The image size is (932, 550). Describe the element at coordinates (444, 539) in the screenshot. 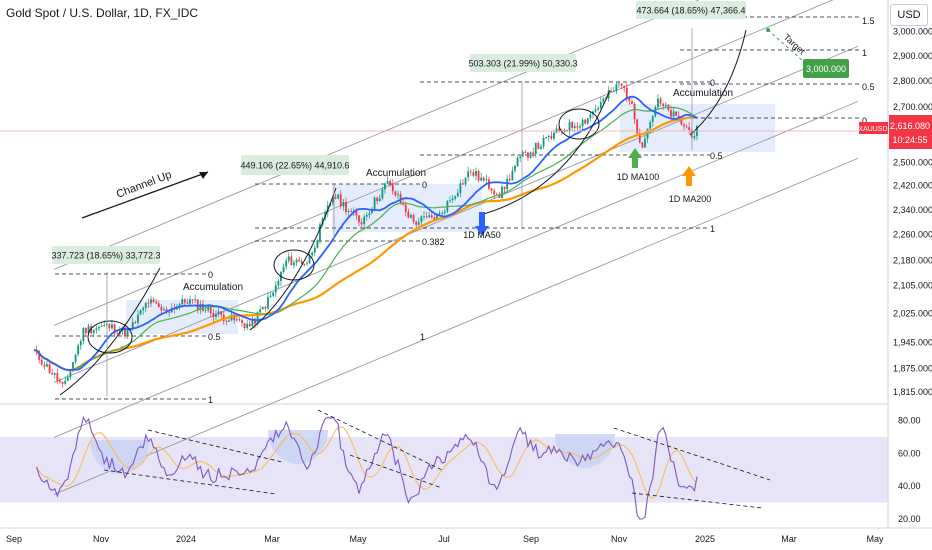

I see `x-tick-label: Jul` at that location.